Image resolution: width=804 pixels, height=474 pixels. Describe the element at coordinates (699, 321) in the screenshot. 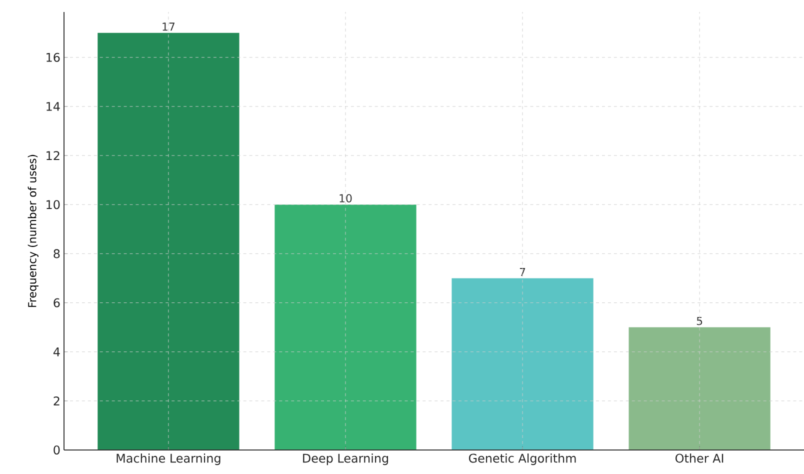

I see `data-label: 5` at that location.